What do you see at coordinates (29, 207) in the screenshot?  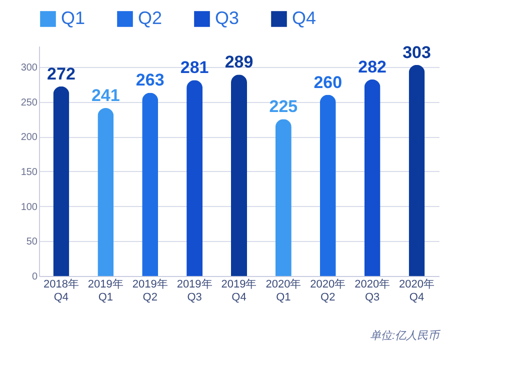 I see `y-tick-label: 100` at bounding box center [29, 207].